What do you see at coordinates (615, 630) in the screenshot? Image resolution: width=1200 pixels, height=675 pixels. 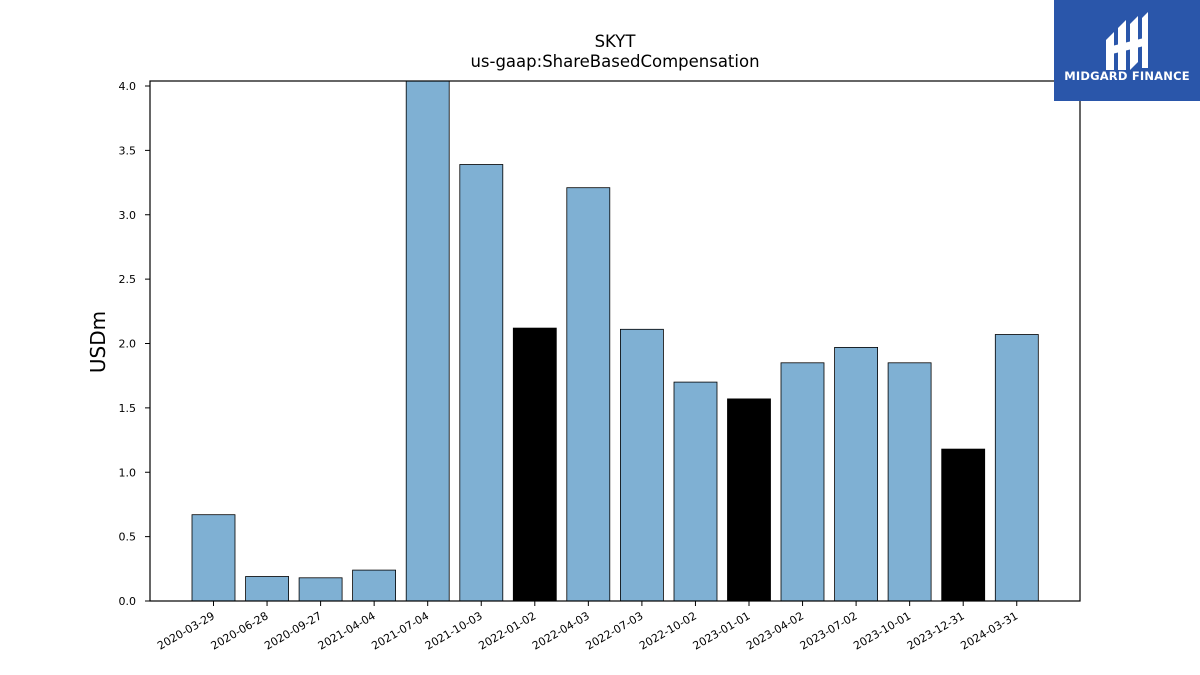 I see `x-tick-label: 2022-07-03` at bounding box center [615, 630].